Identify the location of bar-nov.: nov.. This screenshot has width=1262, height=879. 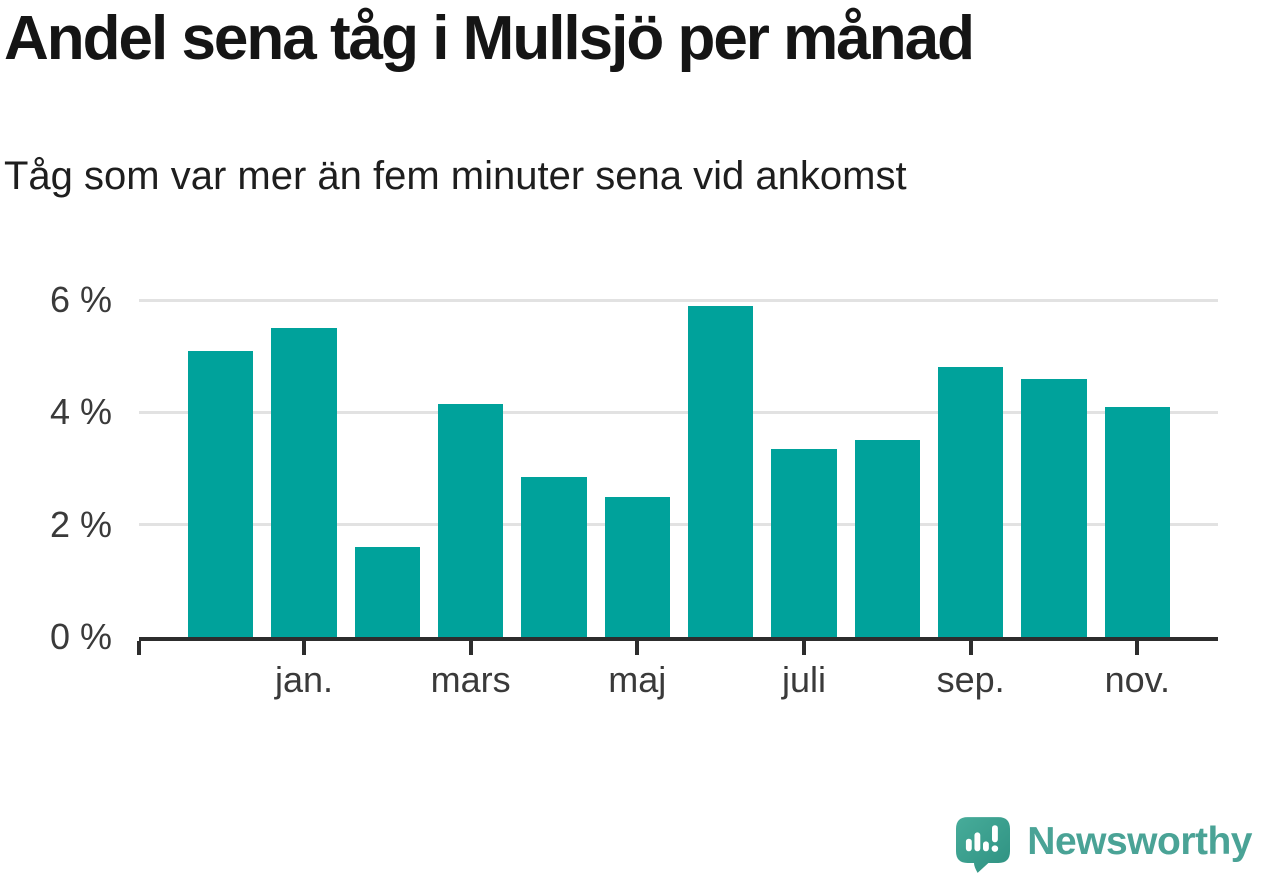
(1137, 553).